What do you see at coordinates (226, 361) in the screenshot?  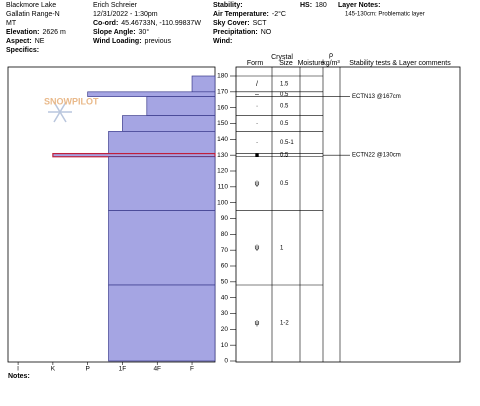 I see `depth-tick-label: 0` at bounding box center [226, 361].